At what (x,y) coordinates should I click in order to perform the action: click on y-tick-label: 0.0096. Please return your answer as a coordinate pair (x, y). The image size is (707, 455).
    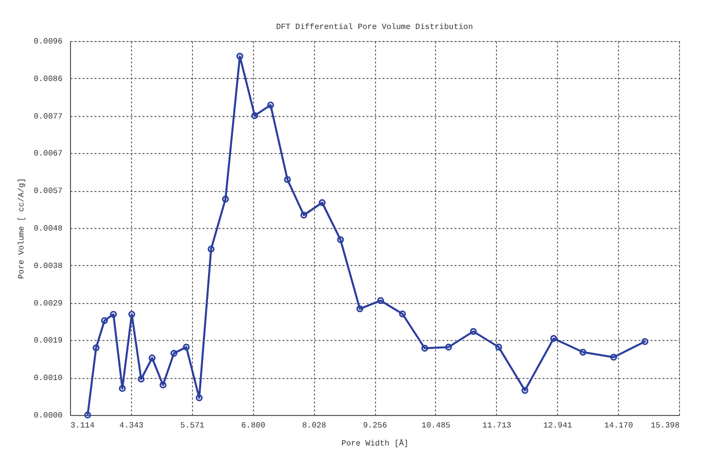
    Looking at the image, I should click on (48, 42).